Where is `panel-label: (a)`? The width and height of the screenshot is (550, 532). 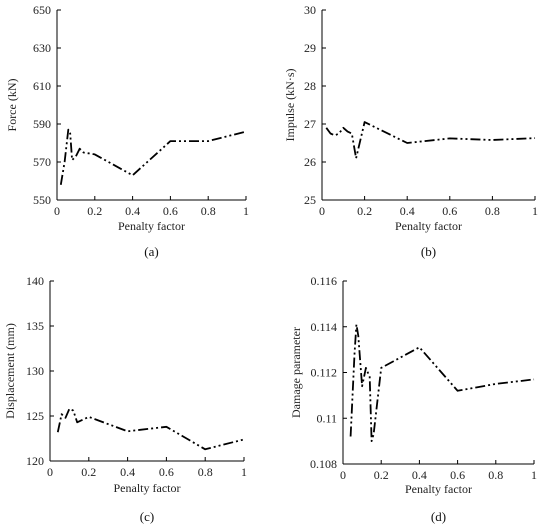
panel-label: (a) is located at coordinates (151, 251).